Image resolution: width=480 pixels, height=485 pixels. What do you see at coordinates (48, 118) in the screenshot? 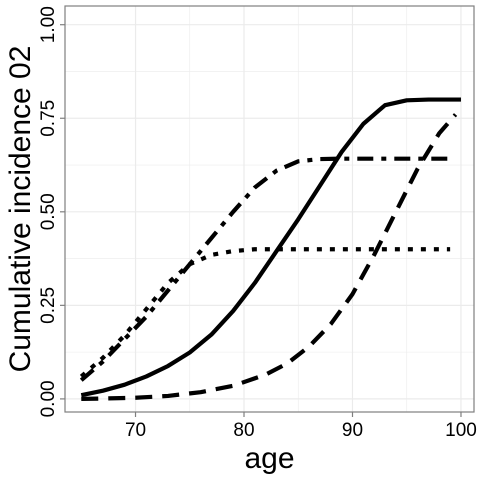
I see `y-tick-label: 0.75` at bounding box center [48, 118].